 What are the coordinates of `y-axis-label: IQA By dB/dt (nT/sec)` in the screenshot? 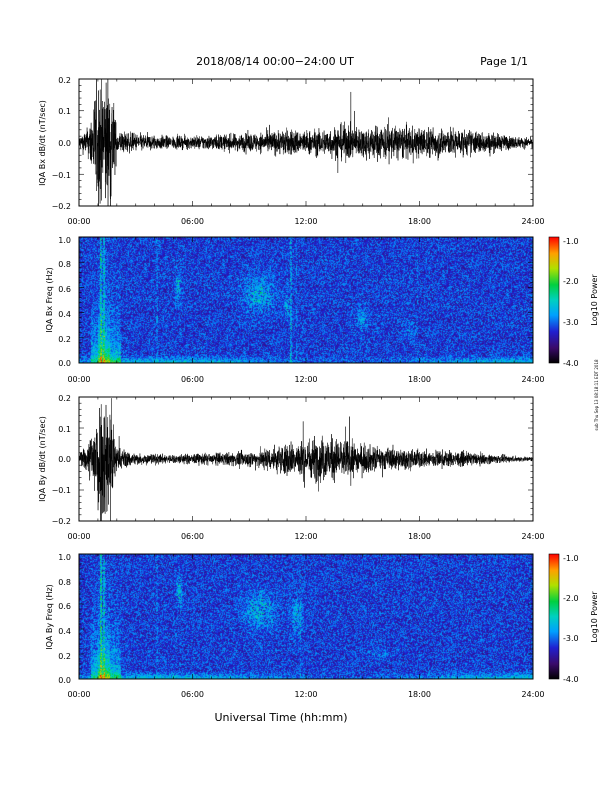 It's located at (42, 459).